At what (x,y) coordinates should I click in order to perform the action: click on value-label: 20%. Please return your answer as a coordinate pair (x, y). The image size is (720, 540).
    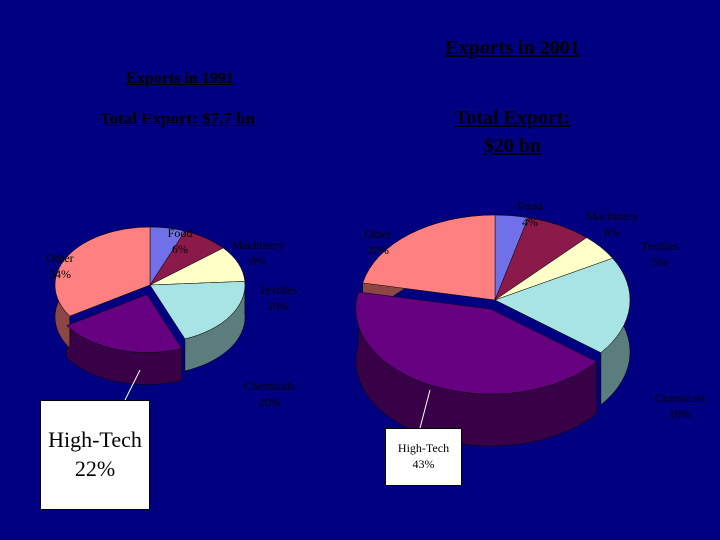
    Looking at the image, I should click on (270, 402).